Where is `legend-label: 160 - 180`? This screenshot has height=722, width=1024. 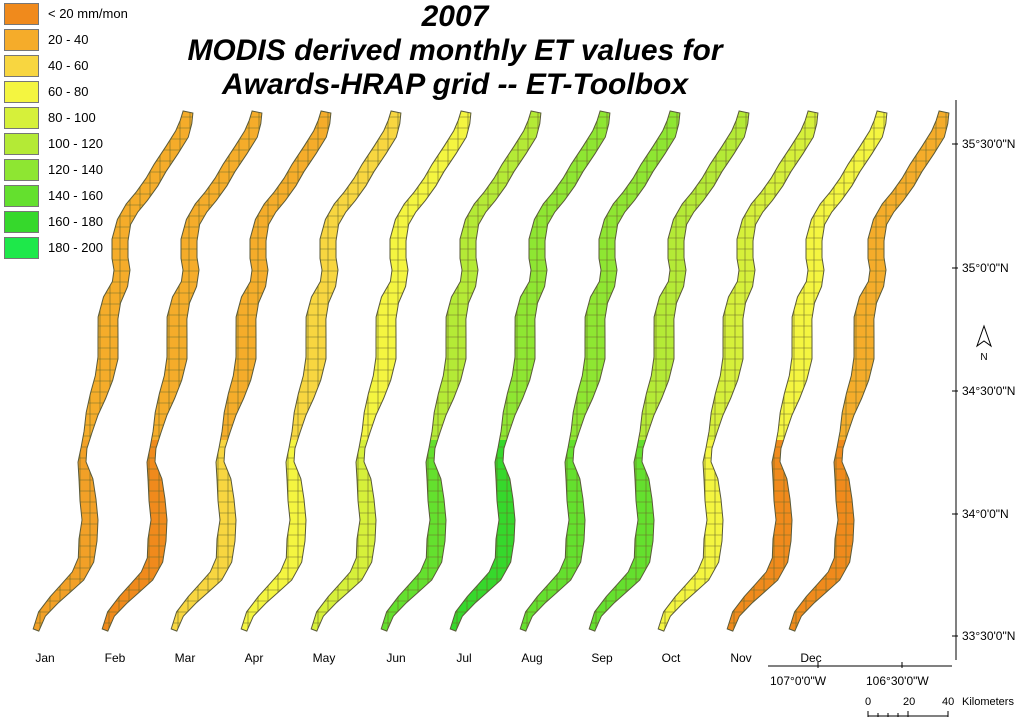
legend-label: 160 - 180 is located at coordinates (75, 221).